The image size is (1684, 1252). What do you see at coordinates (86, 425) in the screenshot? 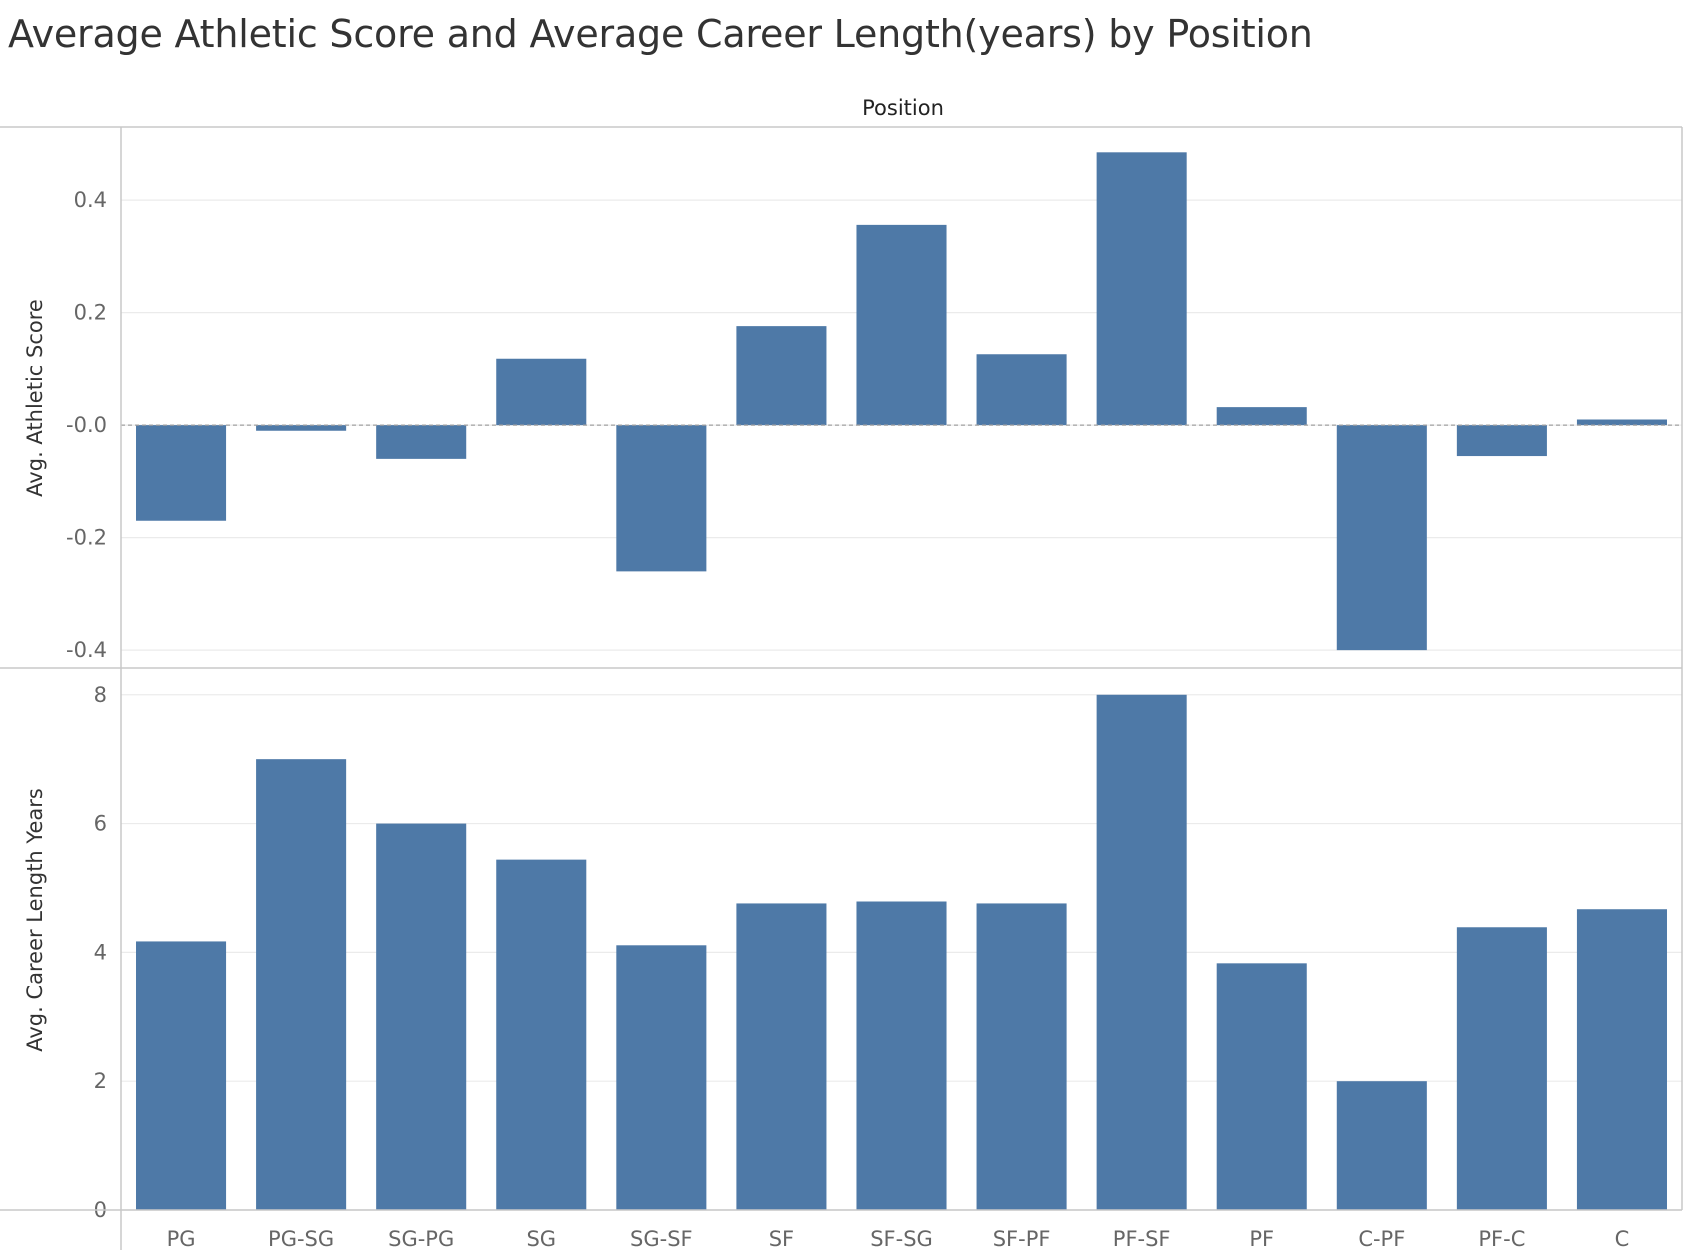
I see `y-tick-label: -0.0` at bounding box center [86, 425].